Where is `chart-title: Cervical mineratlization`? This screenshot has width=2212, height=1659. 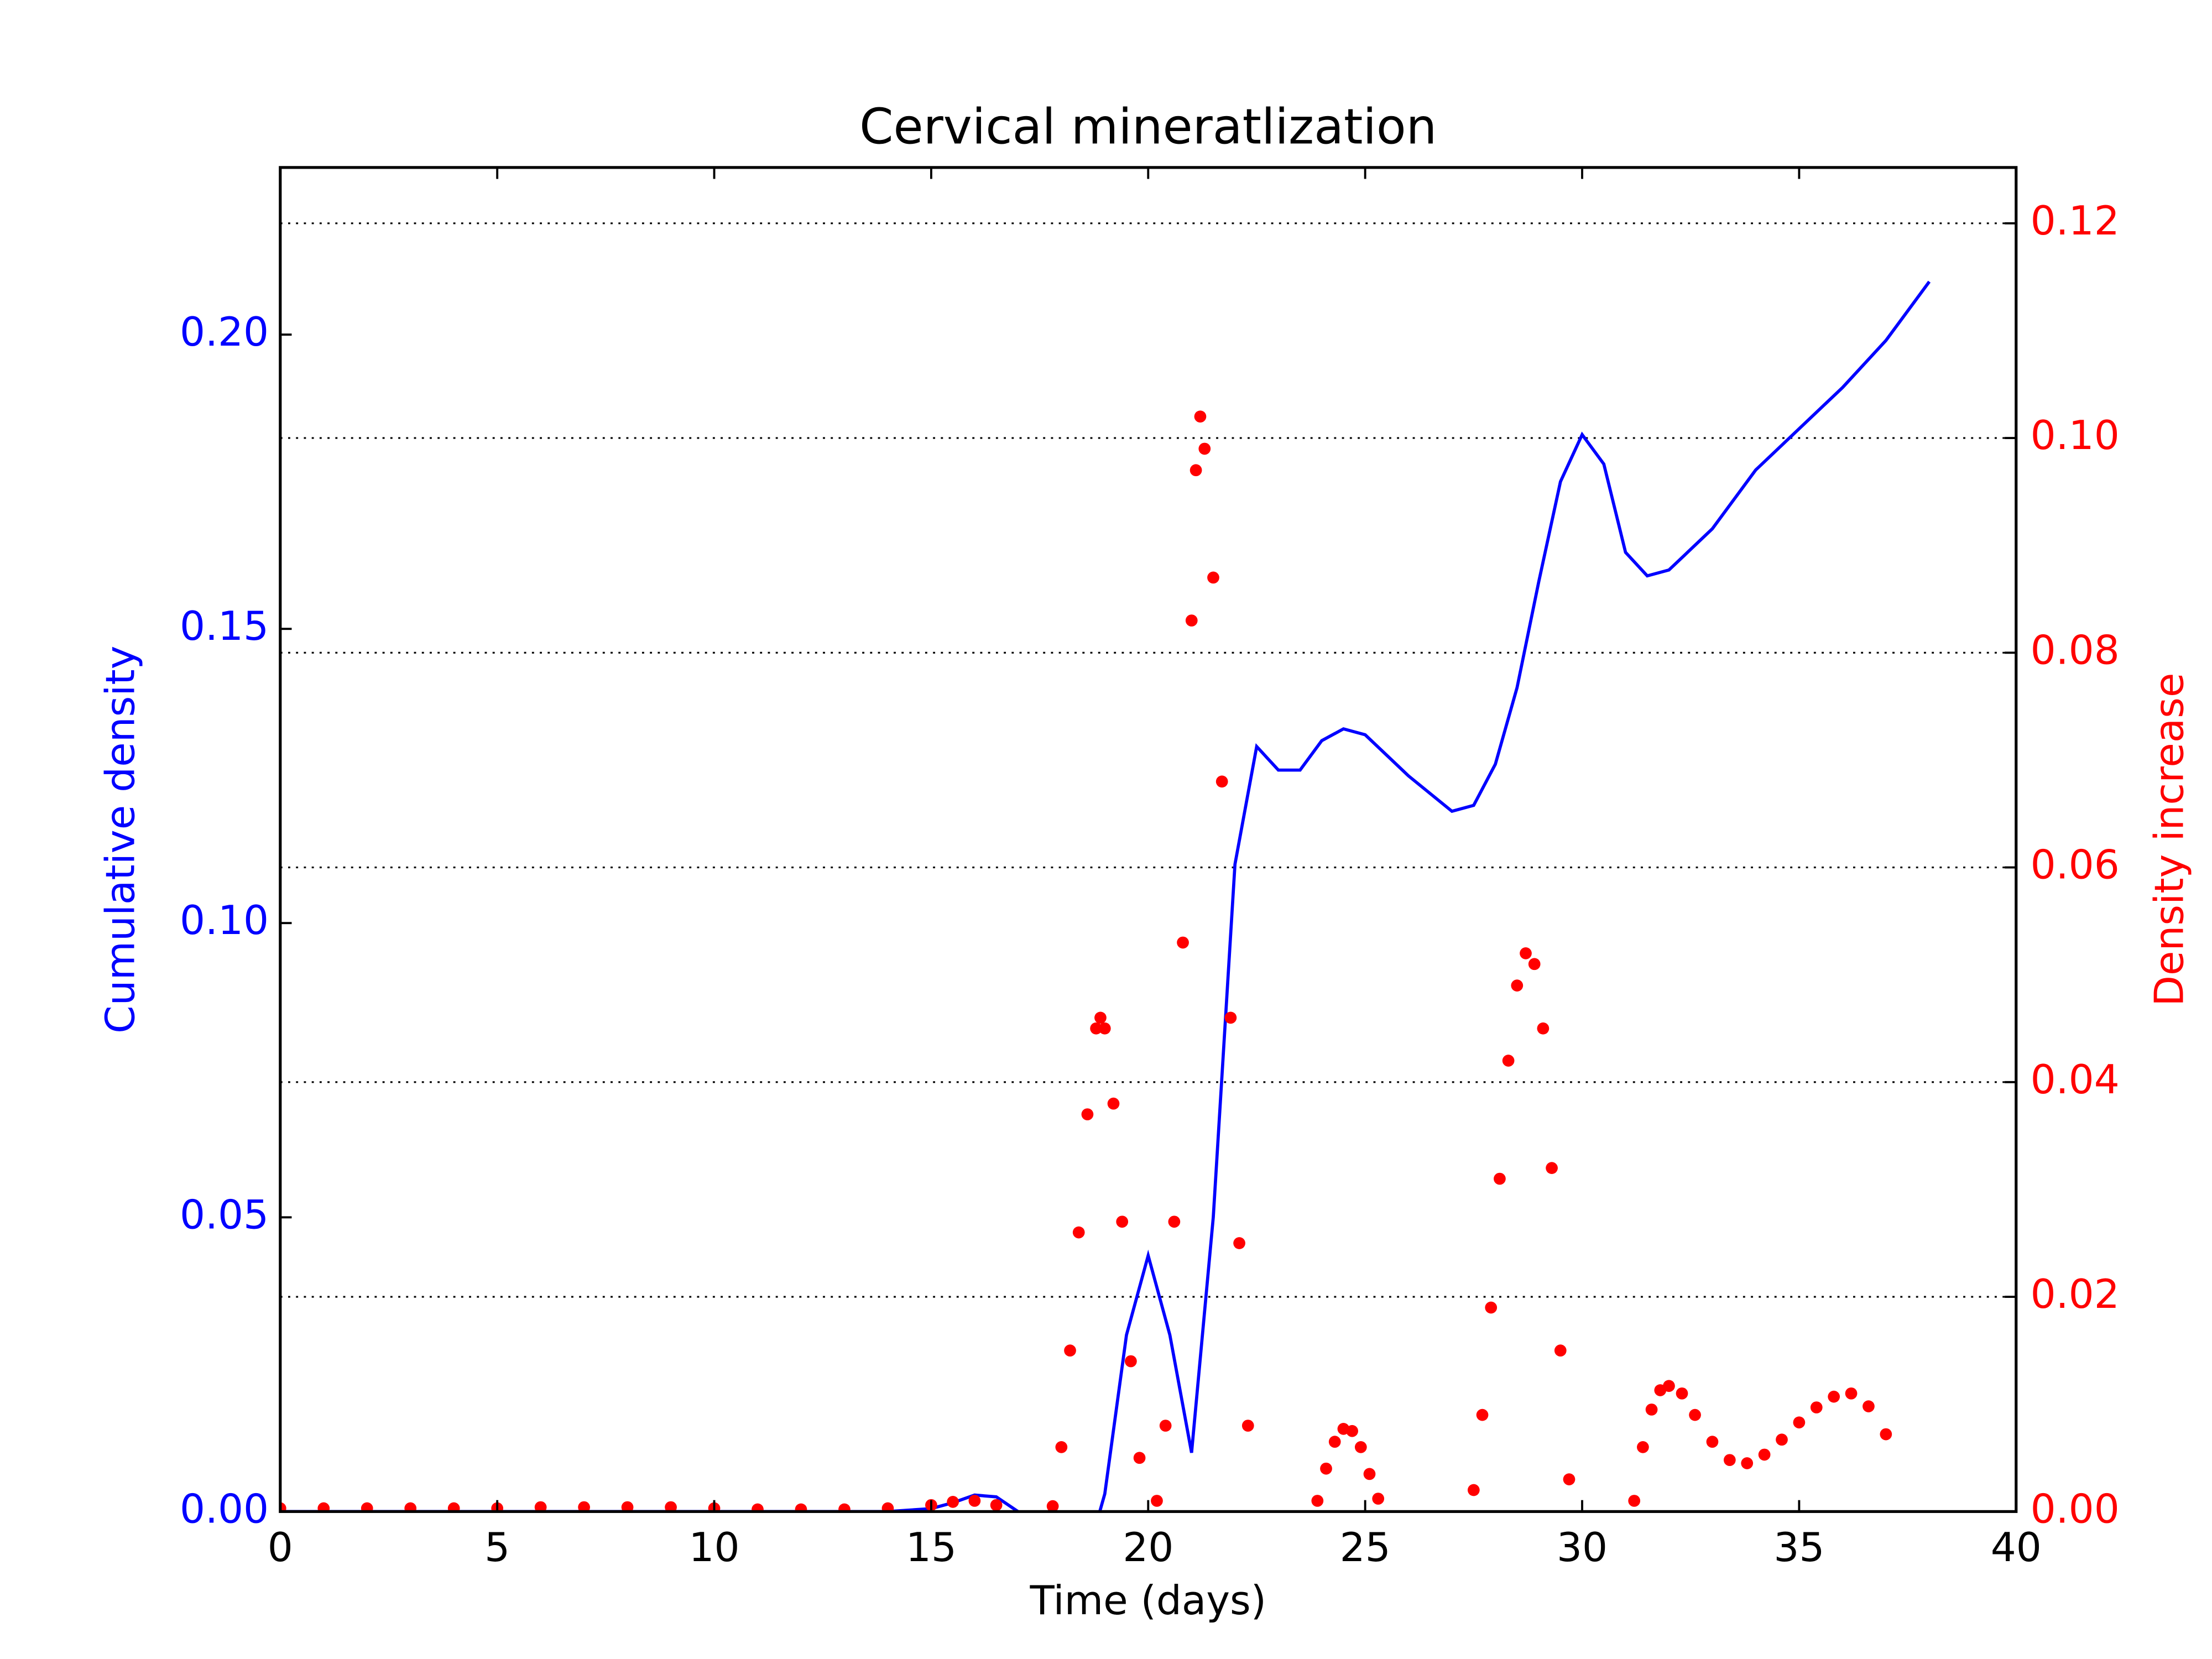 chart-title: Cervical mineratlization is located at coordinates (1148, 127).